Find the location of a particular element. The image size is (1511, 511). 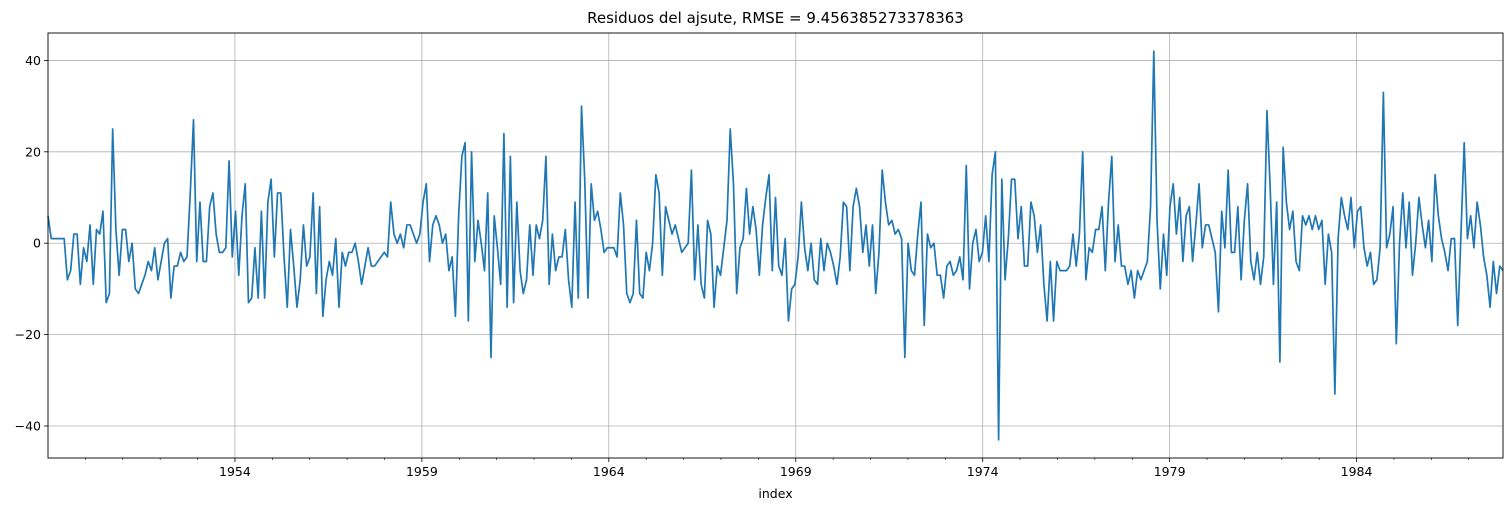

y-axis-ticks: −40 −20 0 20 40 is located at coordinates (31, 243).